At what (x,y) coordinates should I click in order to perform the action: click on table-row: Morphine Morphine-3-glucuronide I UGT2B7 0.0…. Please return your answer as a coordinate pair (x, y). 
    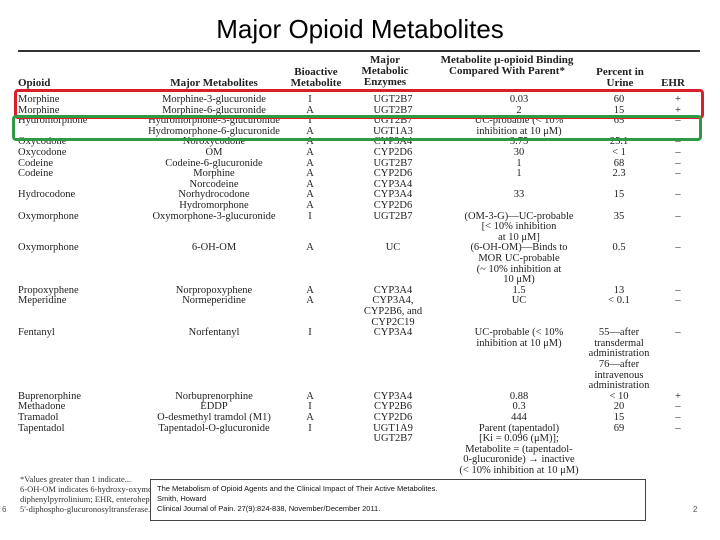
    Looking at the image, I should click on (359, 99).